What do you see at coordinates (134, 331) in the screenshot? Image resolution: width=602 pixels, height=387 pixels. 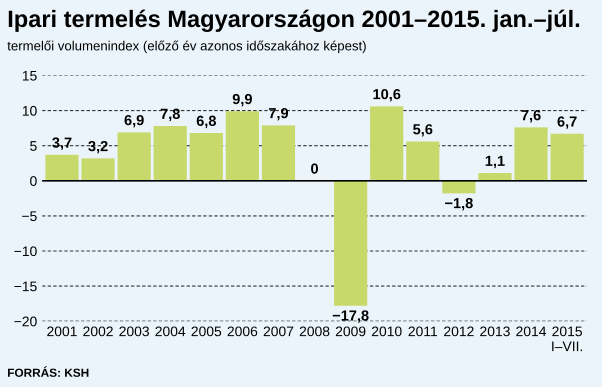 I see `x-tick-label: 2003` at bounding box center [134, 331].